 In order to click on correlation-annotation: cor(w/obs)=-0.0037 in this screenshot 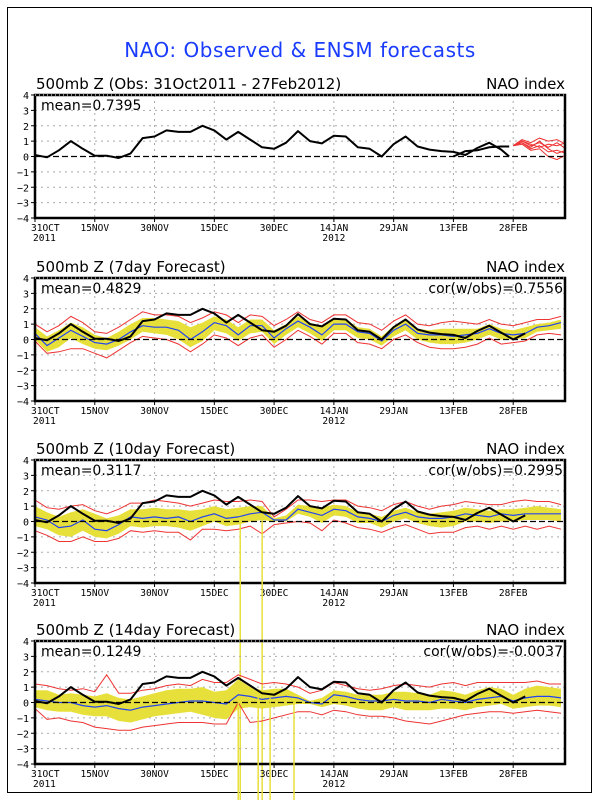, I will do `click(493, 652)`.